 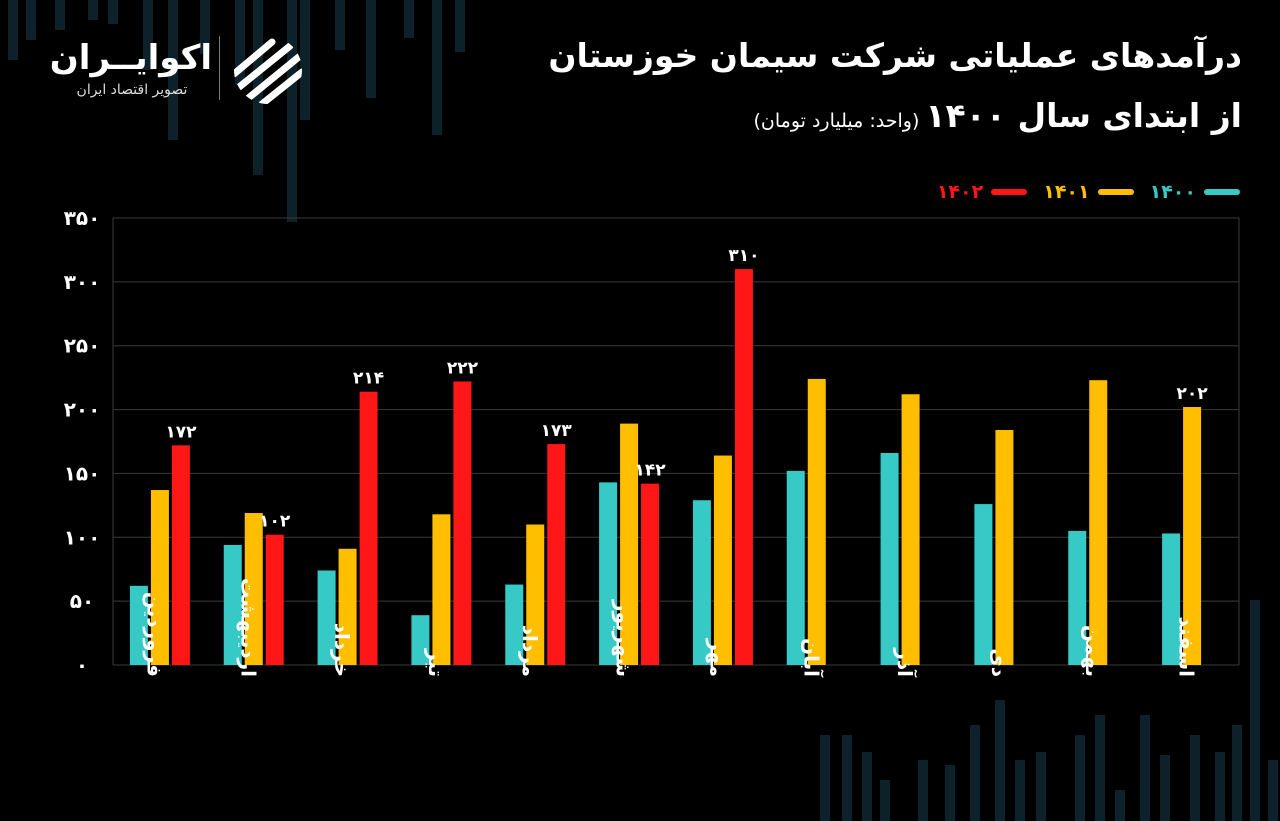 I want to click on bar-۱۴۰۰-8, so click(x=889, y=558).